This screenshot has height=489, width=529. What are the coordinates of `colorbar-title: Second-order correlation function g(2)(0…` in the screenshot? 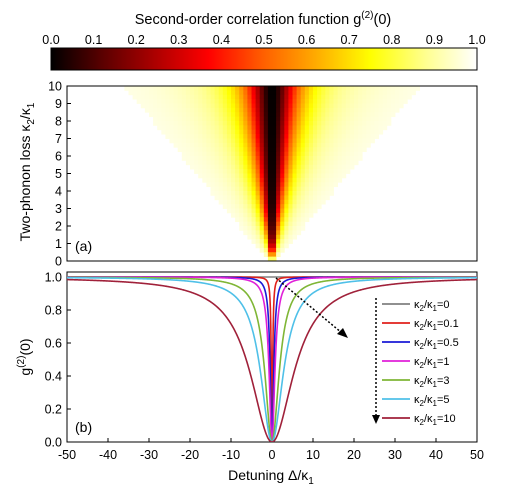 It's located at (263, 19).